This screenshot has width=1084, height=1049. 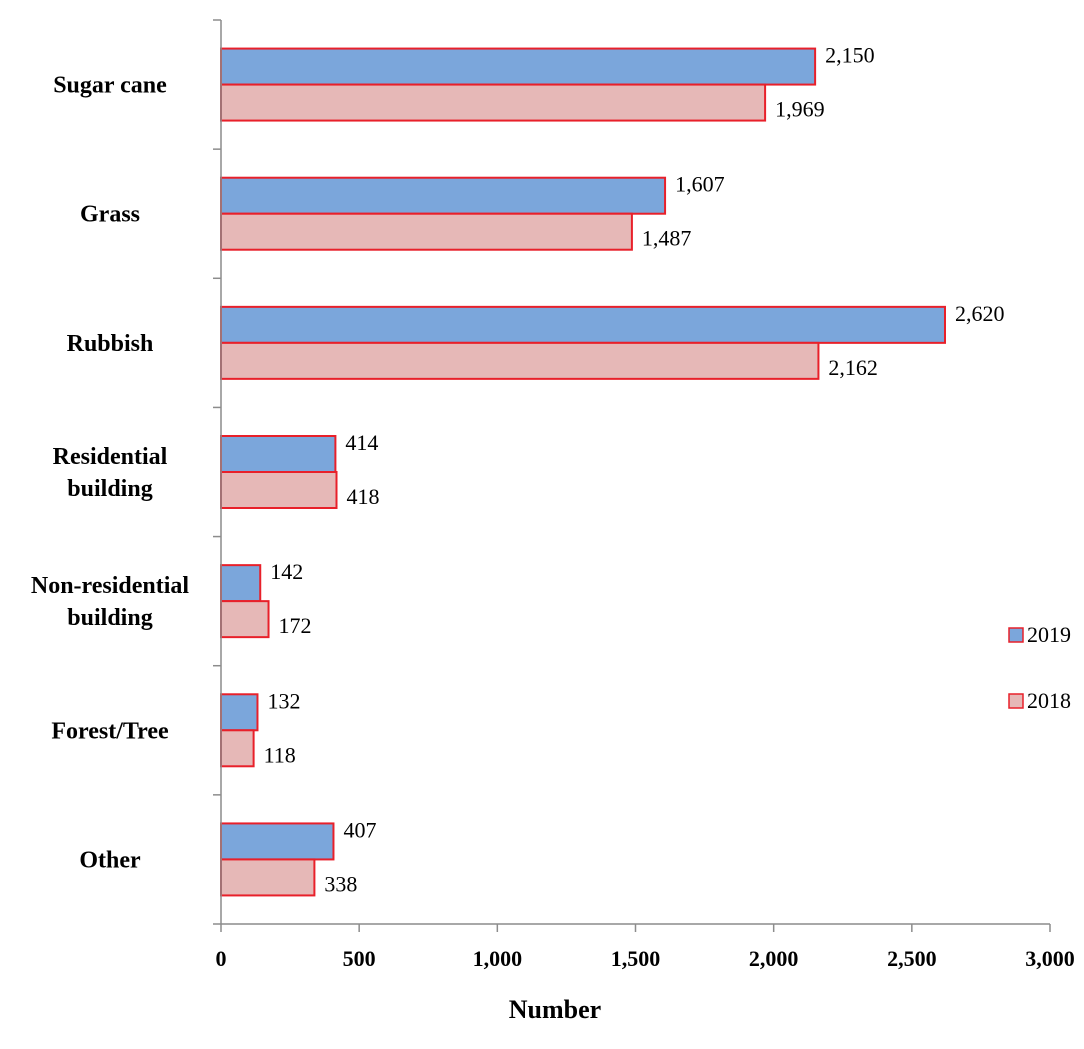 I want to click on category-label-line: Non-residential, so click(x=110, y=586).